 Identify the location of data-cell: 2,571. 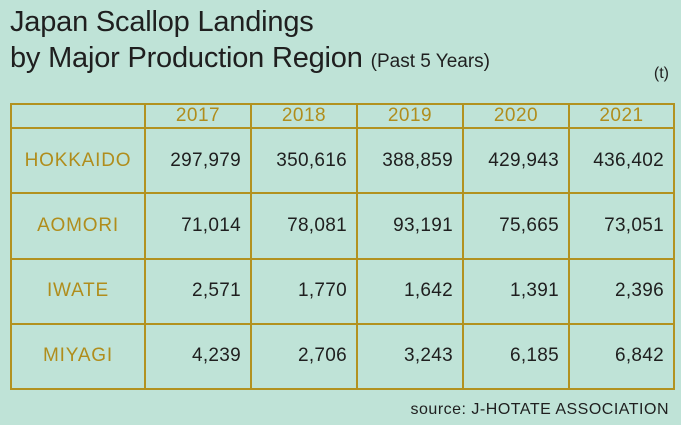
(198, 291).